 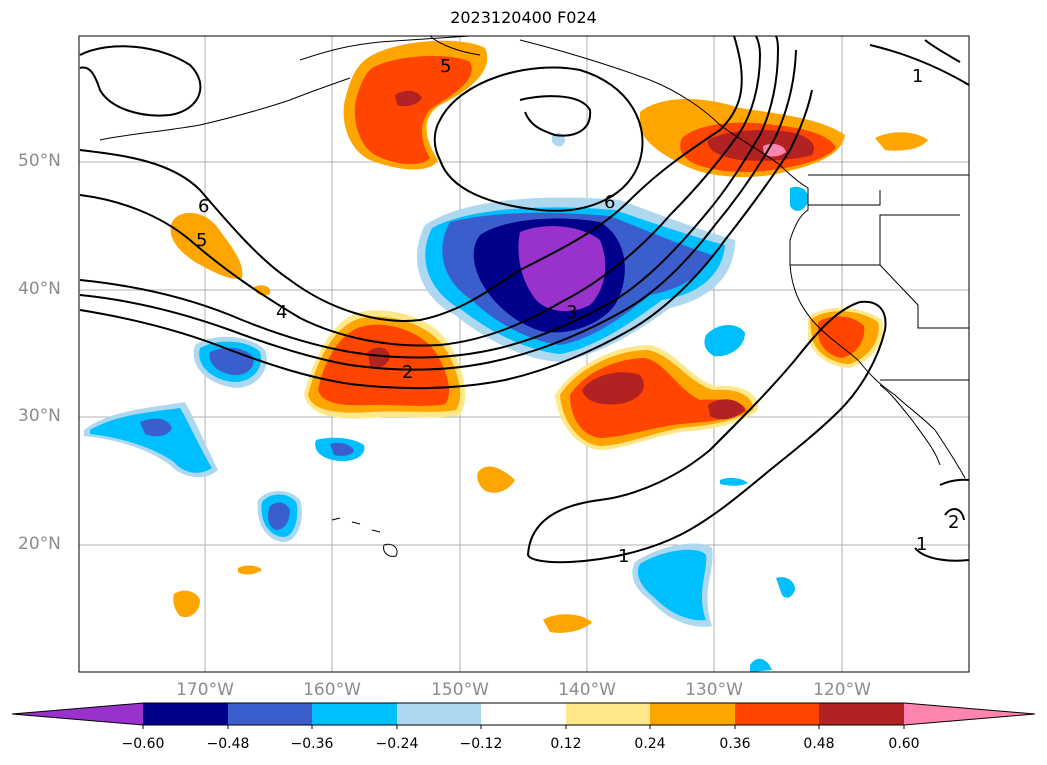 I want to click on lat-label: 50°N, so click(x=39, y=161).